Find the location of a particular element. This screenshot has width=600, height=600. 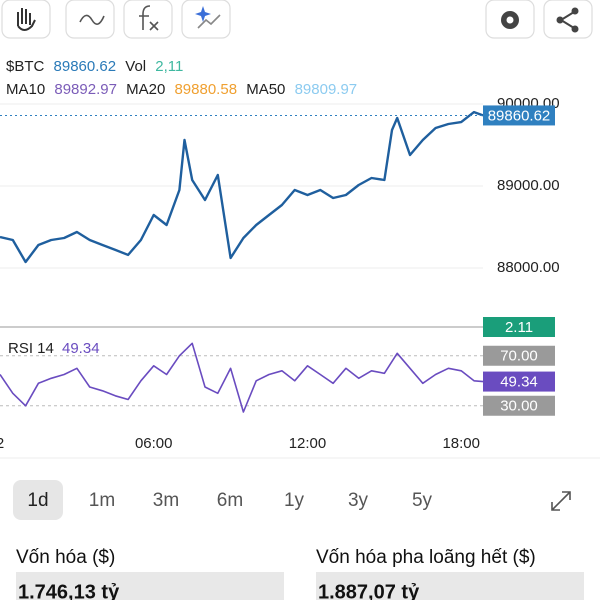

wave-icon is located at coordinates (92, 19).